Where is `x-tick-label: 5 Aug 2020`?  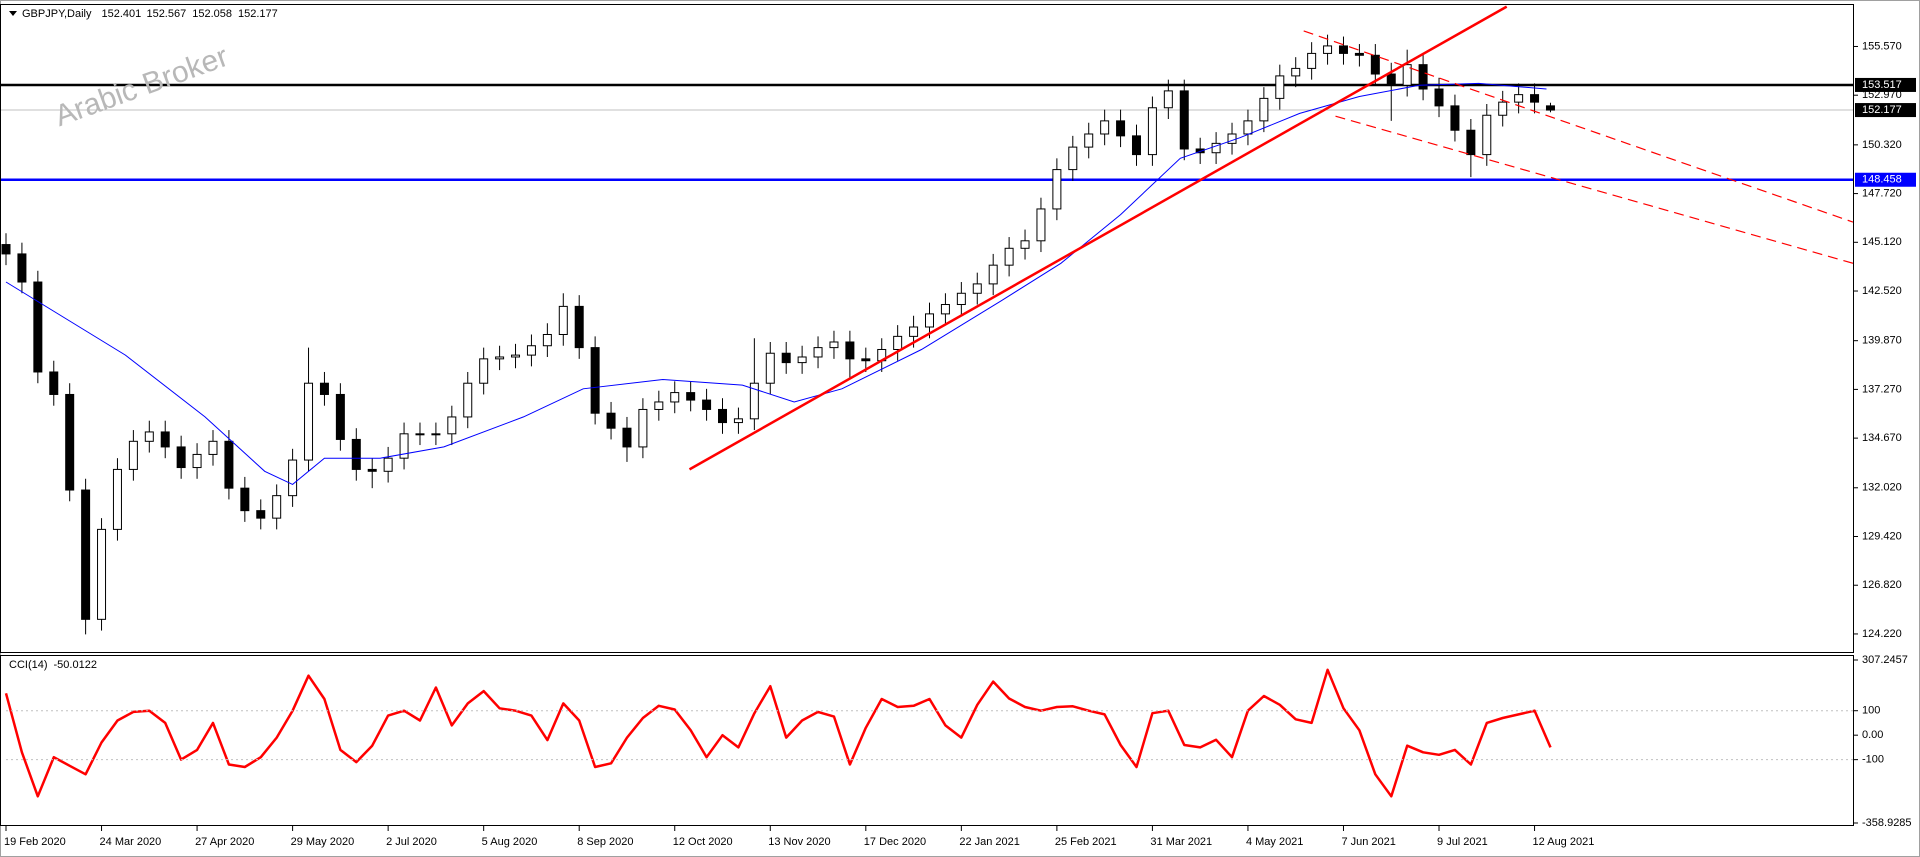 x-tick-label: 5 Aug 2020 is located at coordinates (510, 842).